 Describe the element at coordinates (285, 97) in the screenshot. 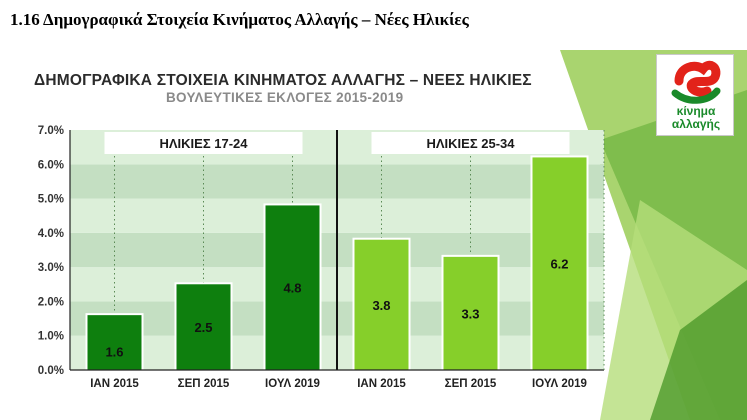

I see `slide-subtitle: ΒΟΥΛΕΥΤΙΚΕΣ ΕΚΛΟΓΕΣ 2015-2019` at that location.